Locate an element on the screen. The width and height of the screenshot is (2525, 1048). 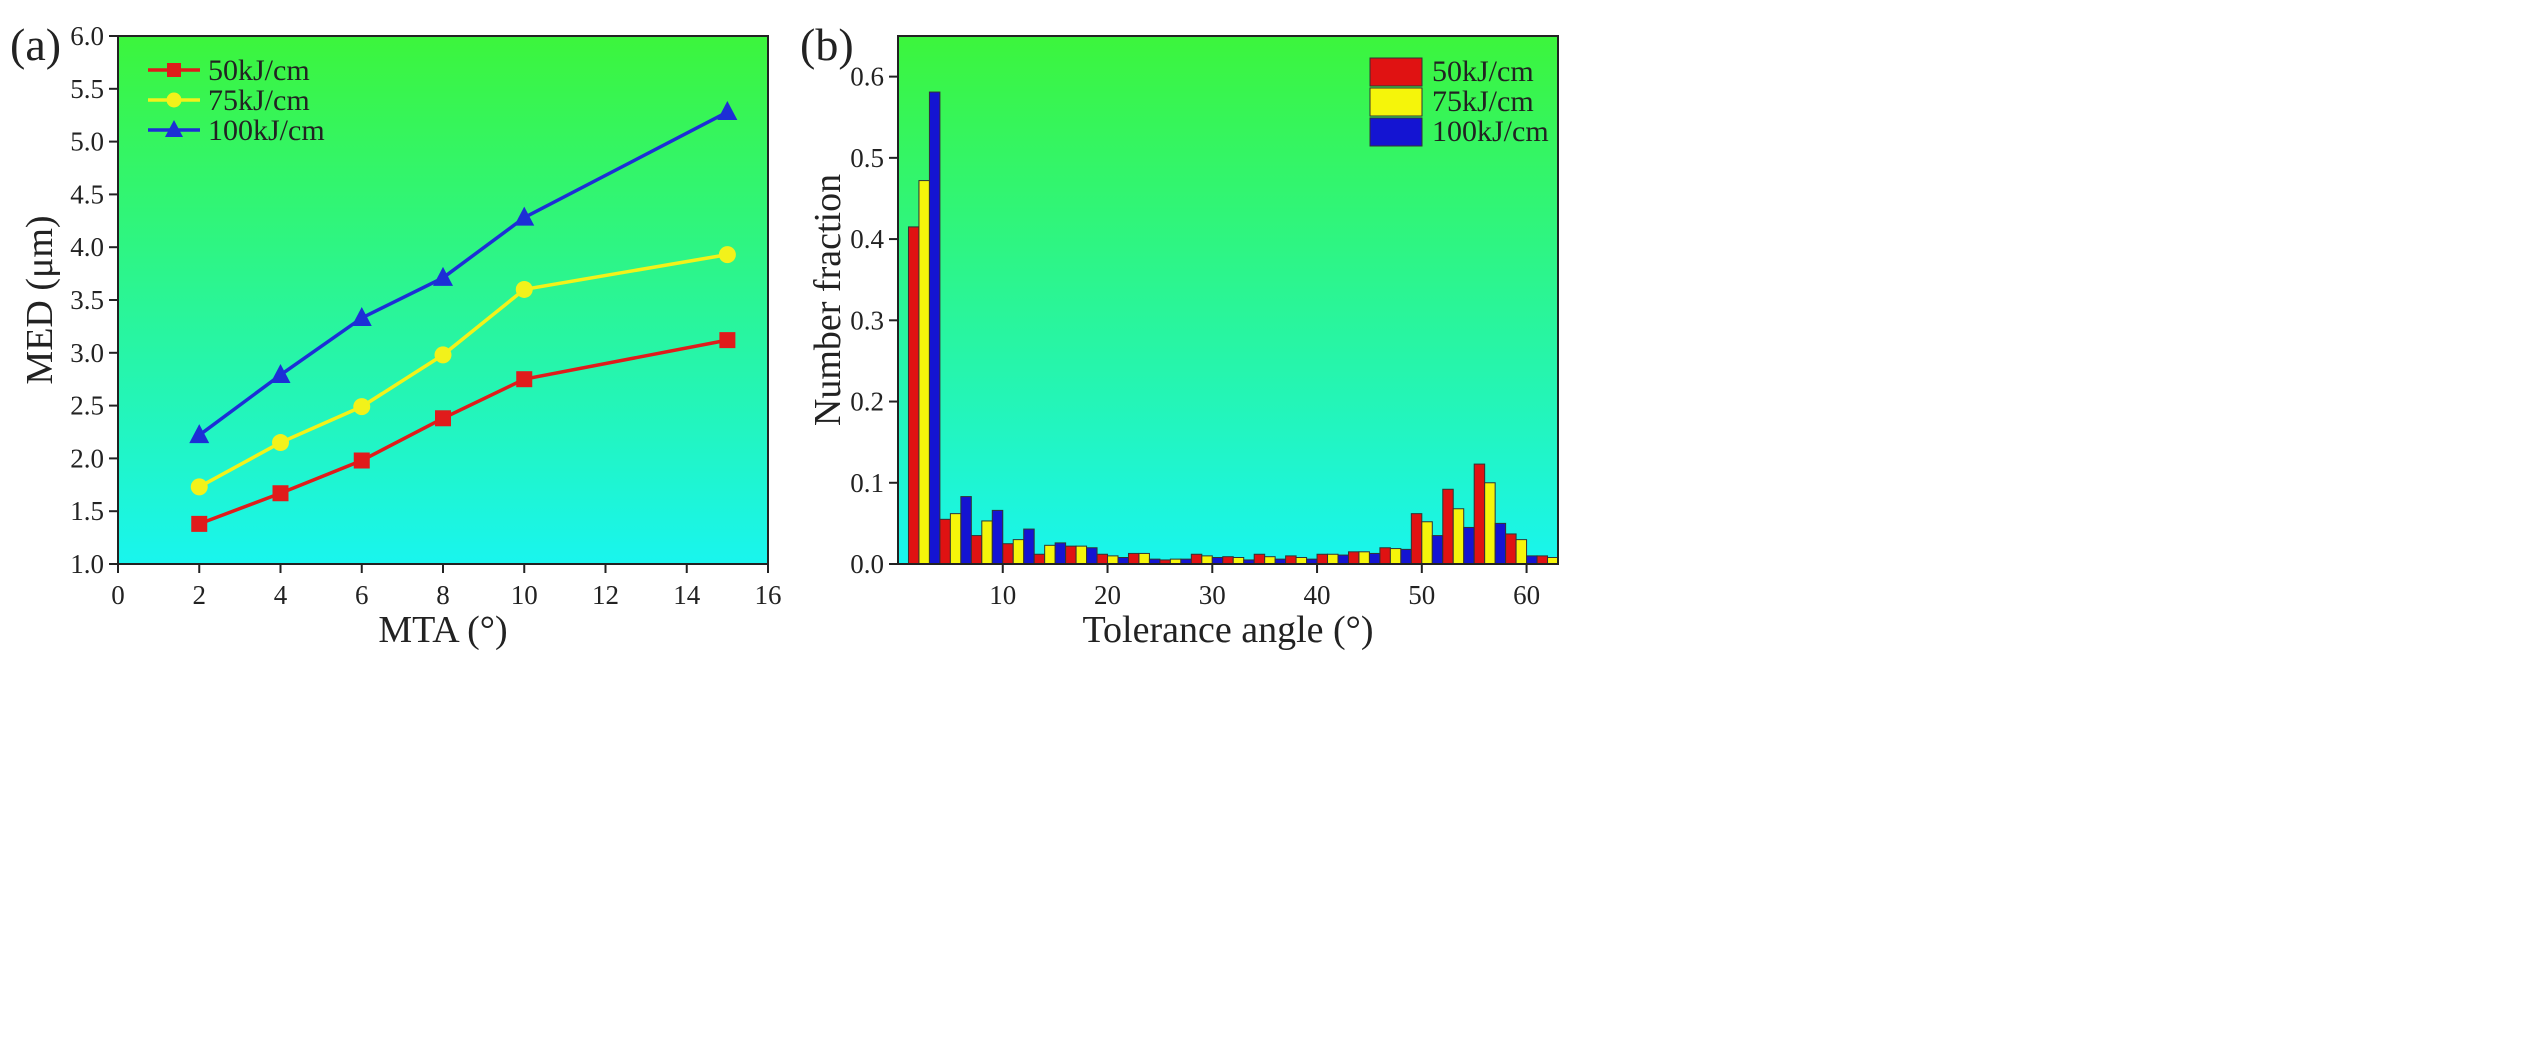
panel-a-label: (a) is located at coordinates (35, 44).